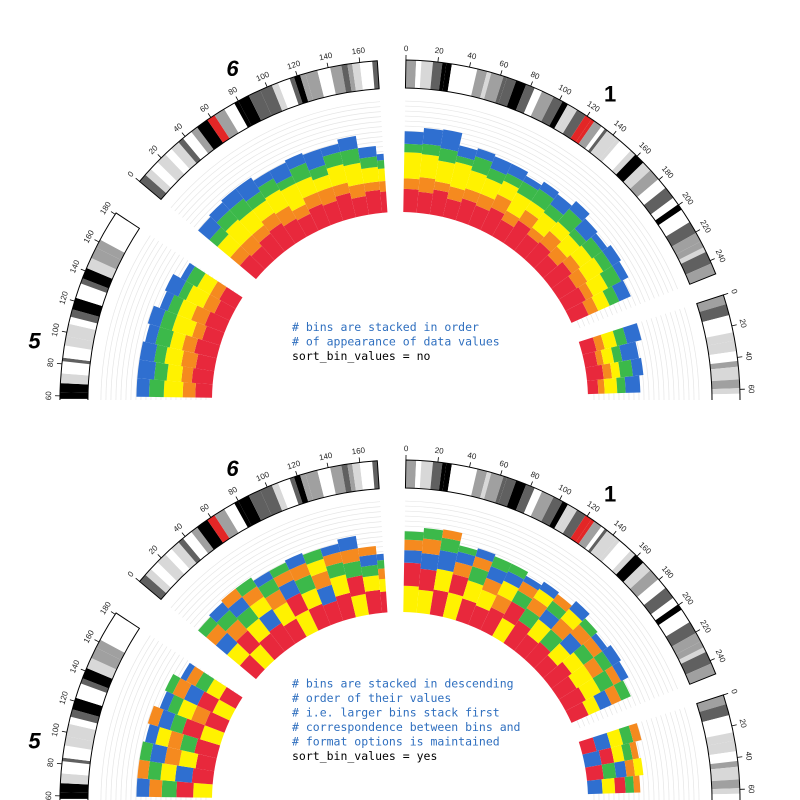  Describe the element at coordinates (439, 451) in the screenshot. I see `tick-label: 20` at that location.